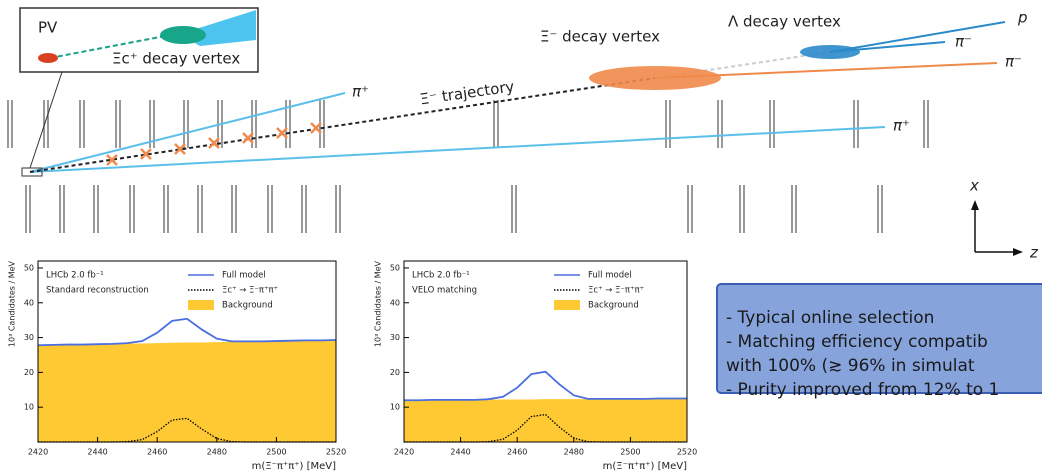 The width and height of the screenshot is (1042, 474). What do you see at coordinates (48, 58) in the screenshot?
I see `pv` at bounding box center [48, 58].